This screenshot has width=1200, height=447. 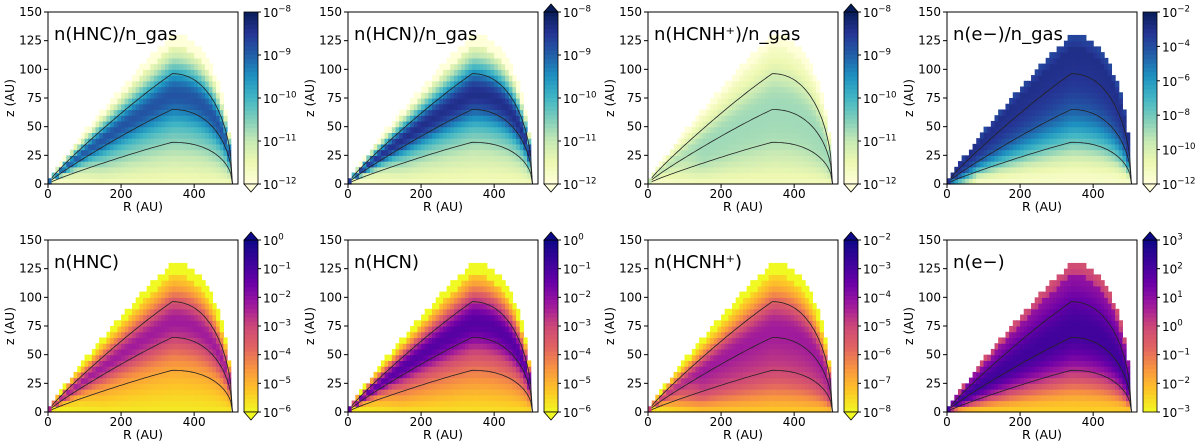 I want to click on x-tick-label: 0, so click(x=48, y=422).